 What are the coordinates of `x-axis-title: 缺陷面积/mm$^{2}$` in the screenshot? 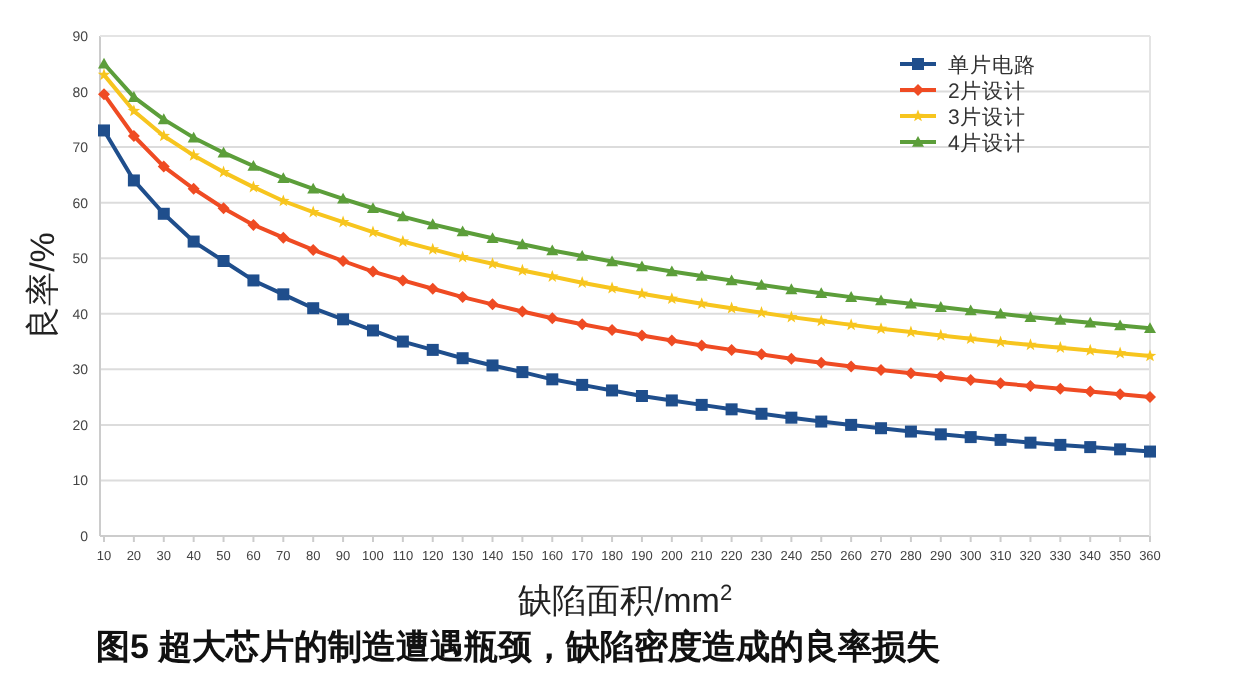 It's located at (625, 601).